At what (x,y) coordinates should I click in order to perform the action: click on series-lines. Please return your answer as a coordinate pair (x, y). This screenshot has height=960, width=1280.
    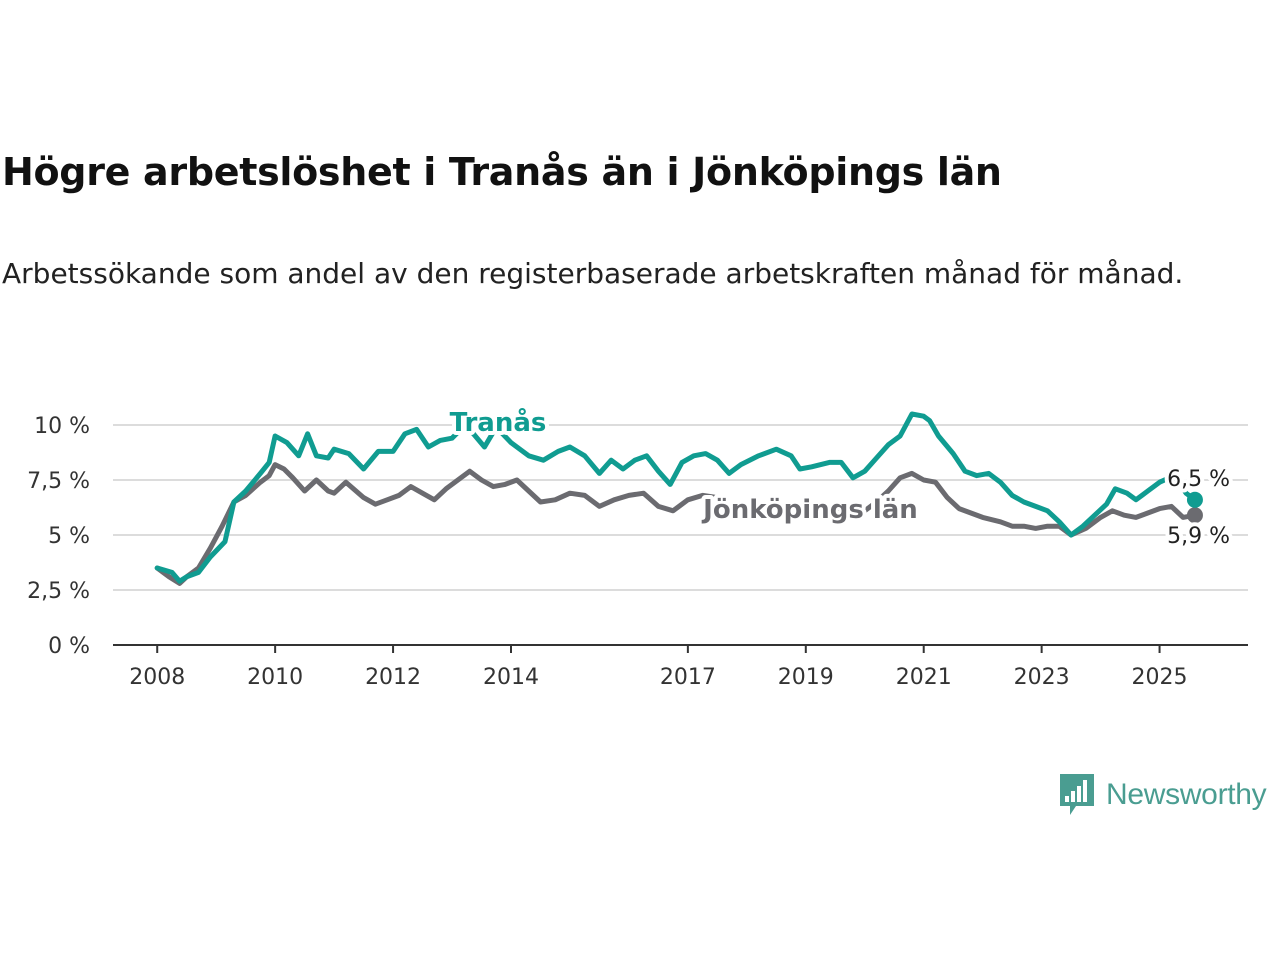
    Looking at the image, I should click on (678, 498).